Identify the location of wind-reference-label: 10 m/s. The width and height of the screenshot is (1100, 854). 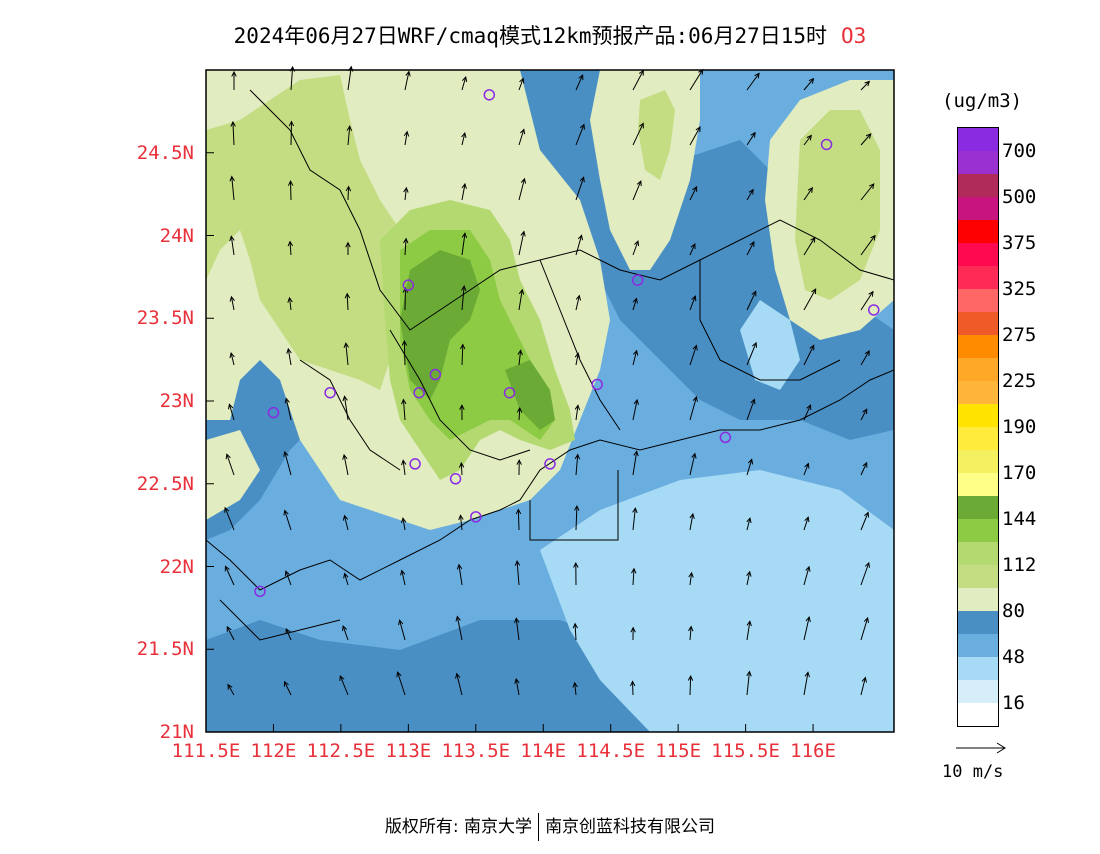
(972, 772).